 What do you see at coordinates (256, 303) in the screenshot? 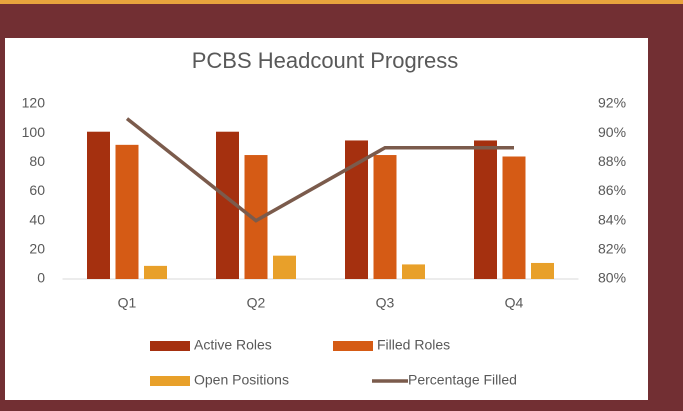
I see `x-tick-label: Q2` at bounding box center [256, 303].